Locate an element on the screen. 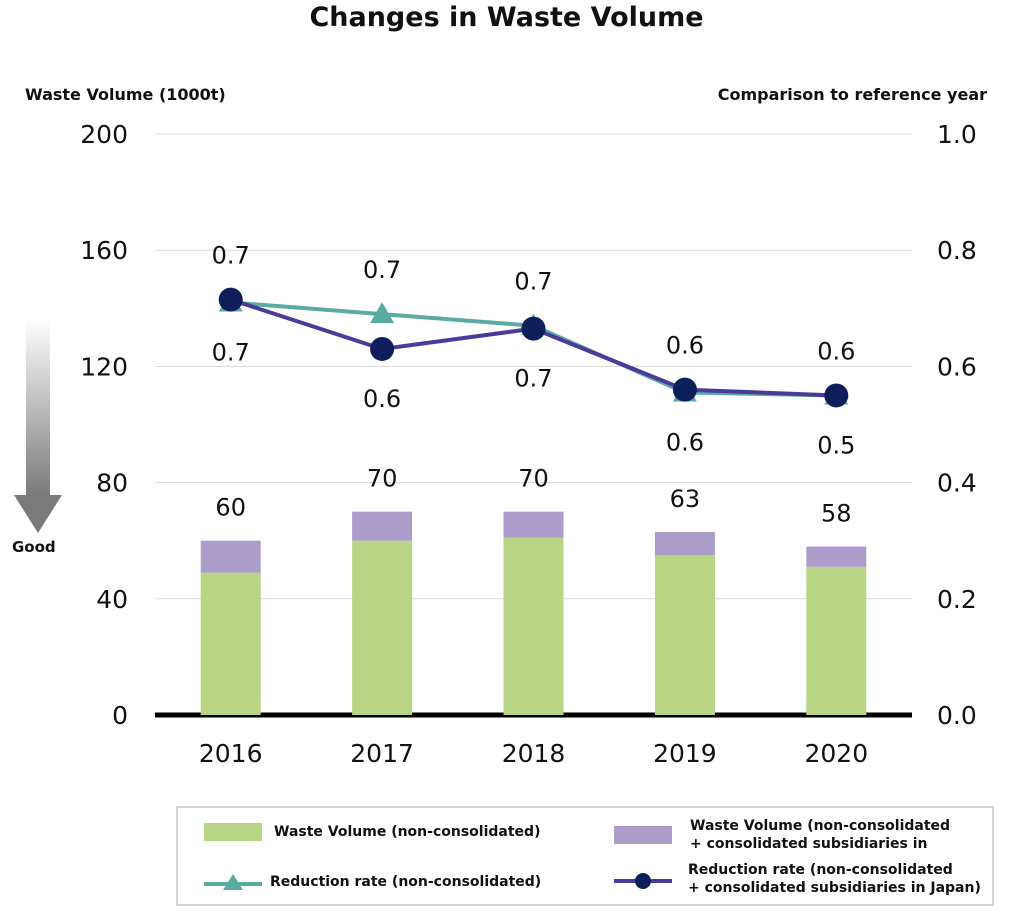 The width and height of the screenshot is (1013, 921). x-tick-label: 2017 is located at coordinates (382, 753).